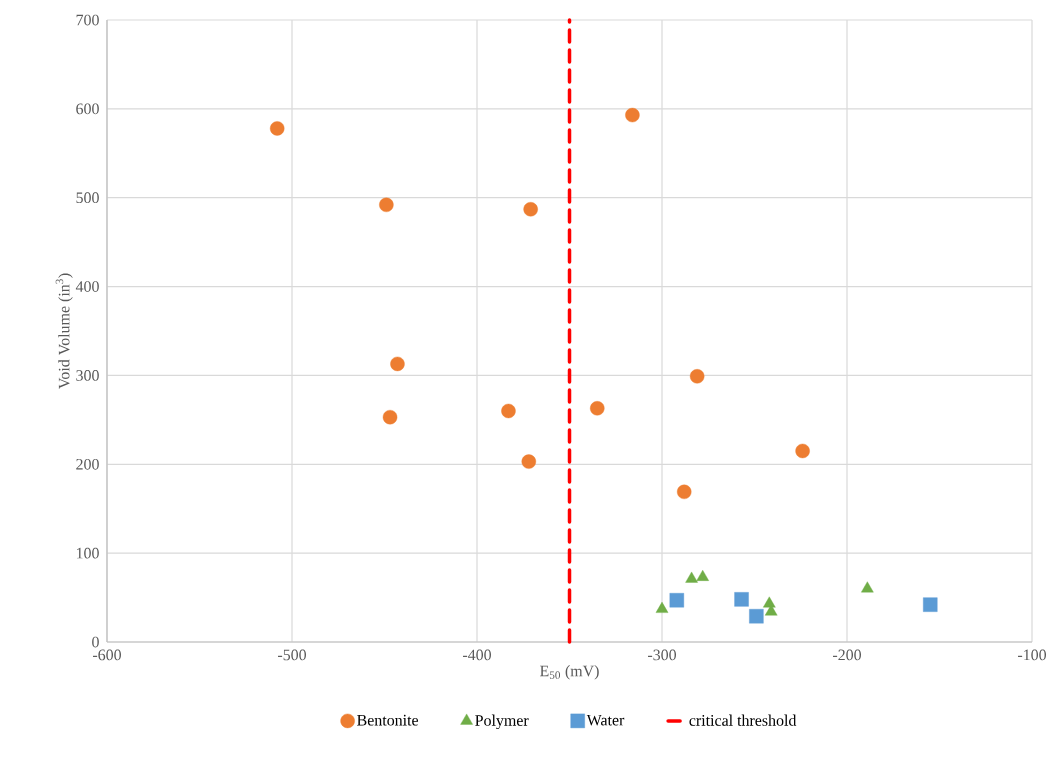 This screenshot has height=775, width=1063. I want to click on x-tick-label: -100, so click(1032, 655).